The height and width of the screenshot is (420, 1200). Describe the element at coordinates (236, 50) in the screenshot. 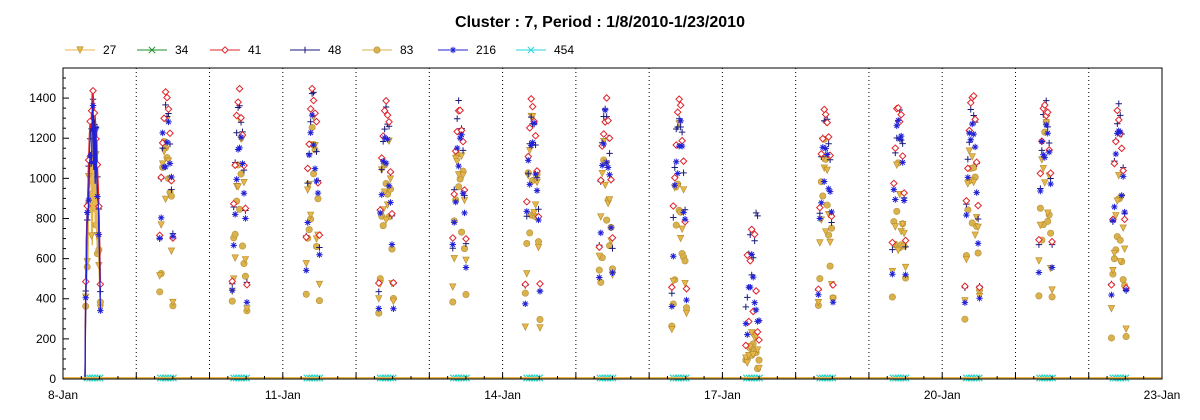

I see `legend-item-41: 41` at that location.